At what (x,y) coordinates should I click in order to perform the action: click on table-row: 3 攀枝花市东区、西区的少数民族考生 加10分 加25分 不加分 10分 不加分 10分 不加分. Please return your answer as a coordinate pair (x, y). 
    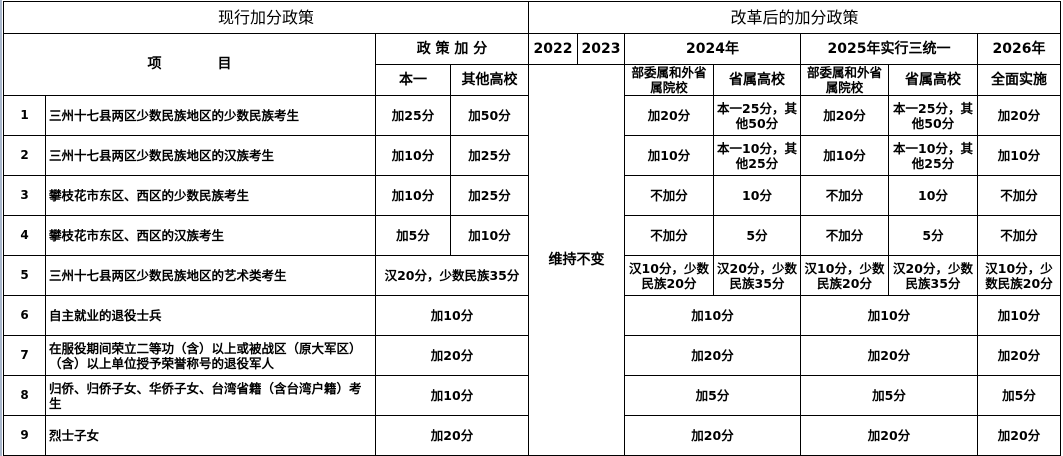
    Looking at the image, I should click on (532, 195).